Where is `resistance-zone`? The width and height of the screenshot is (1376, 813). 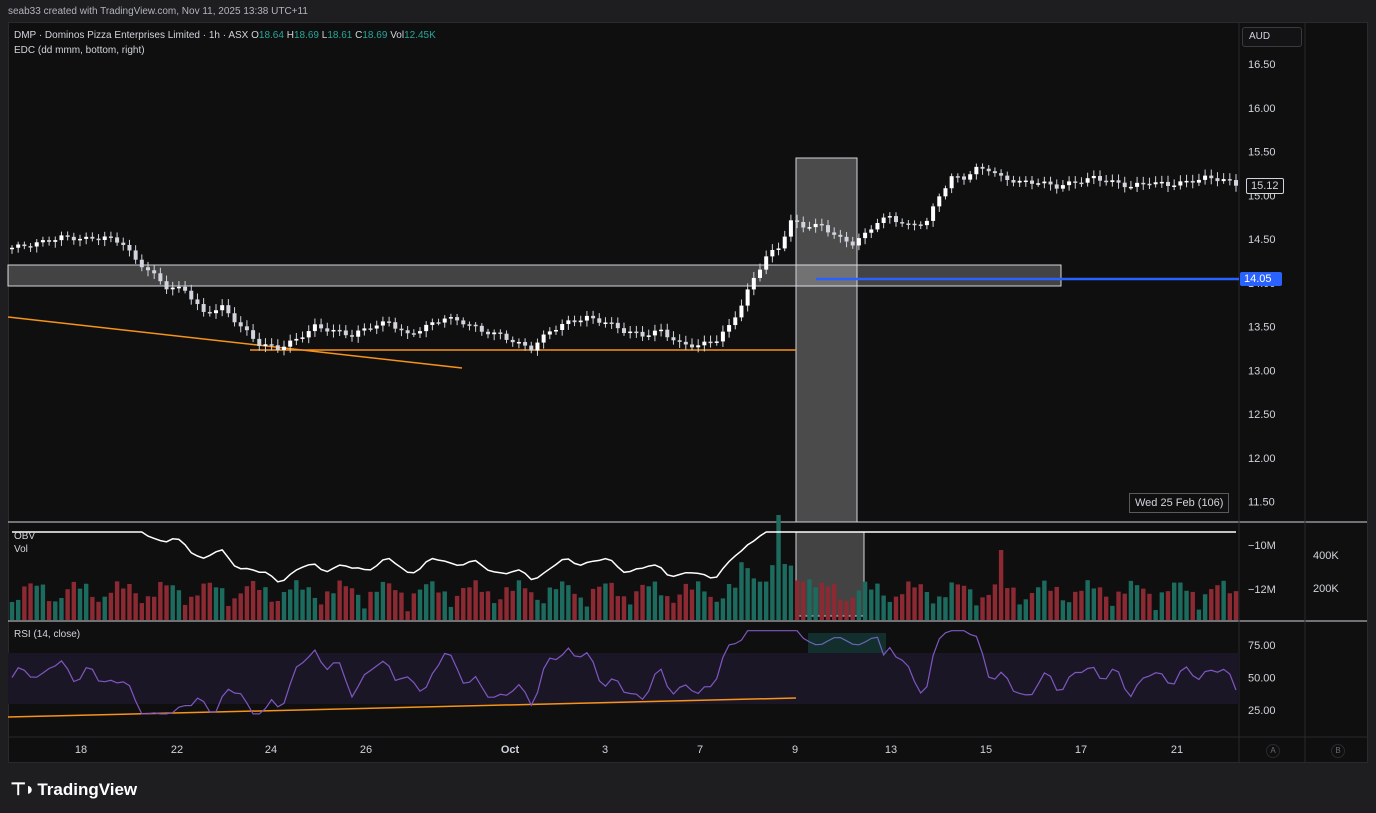 resistance-zone is located at coordinates (534, 275).